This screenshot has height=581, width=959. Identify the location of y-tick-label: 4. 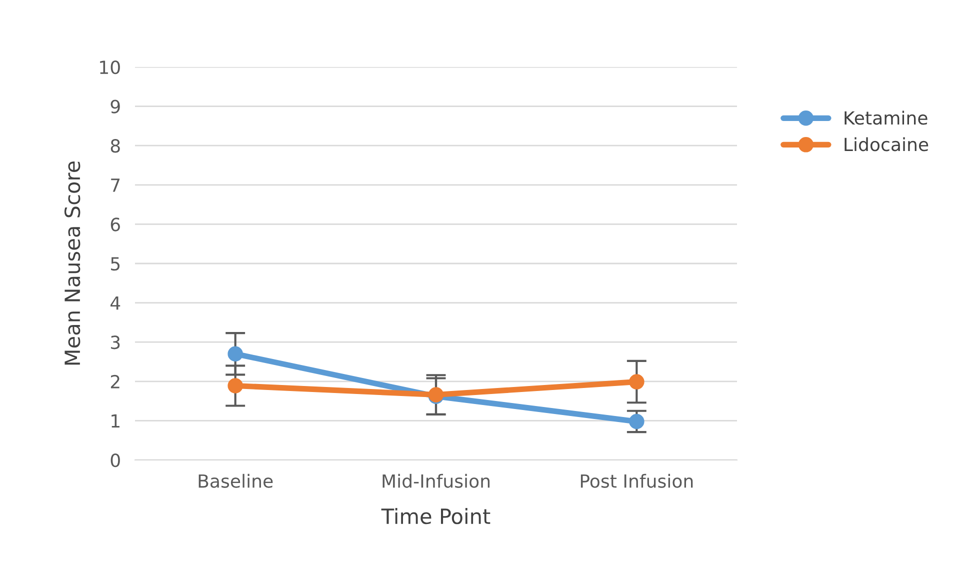
(115, 303).